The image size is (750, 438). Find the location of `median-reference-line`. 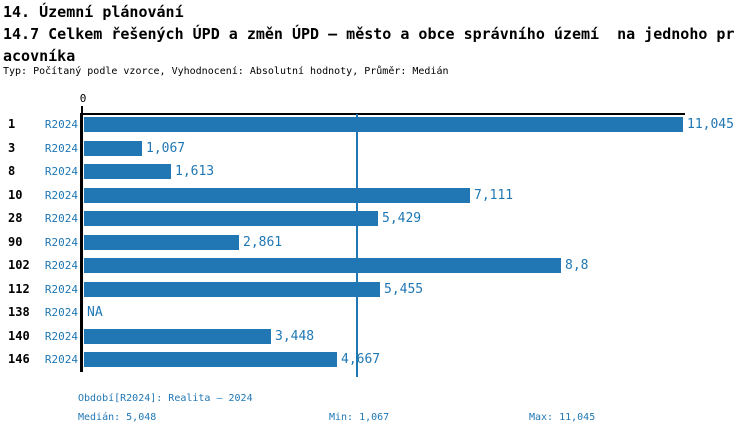

median-reference-line is located at coordinates (357, 245).